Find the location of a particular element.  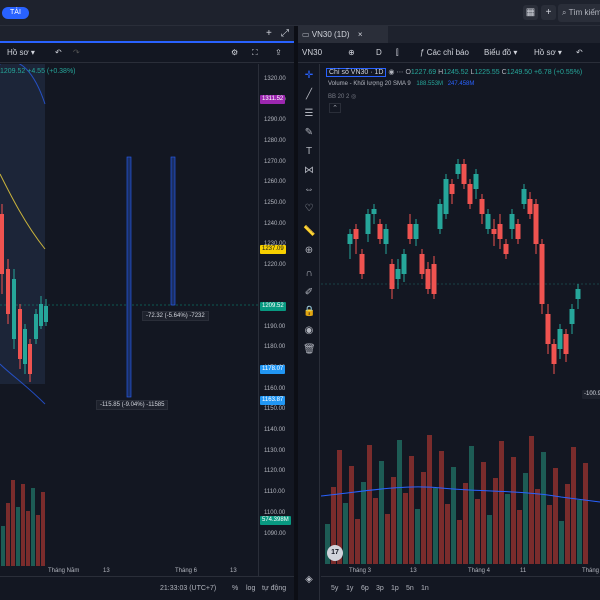

pane-divider is located at coordinates (296, 313).